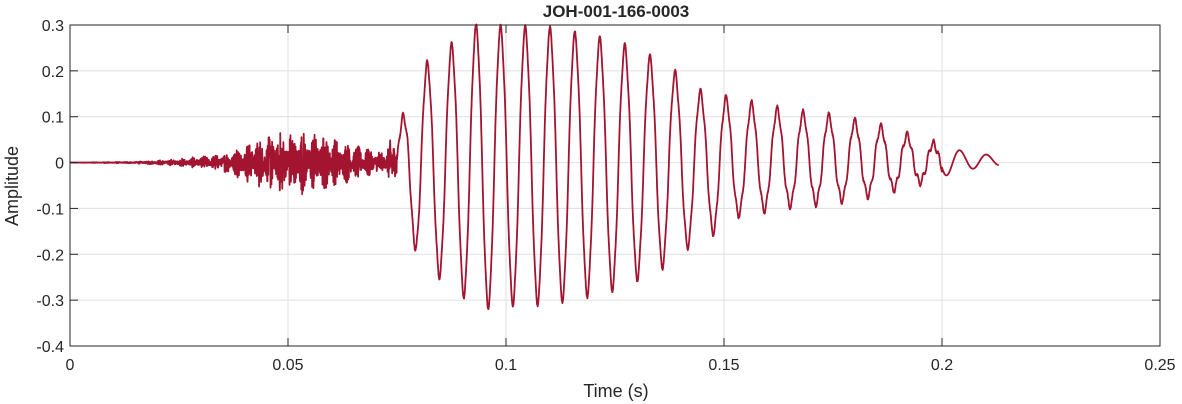 The height and width of the screenshot is (404, 1182). What do you see at coordinates (942, 365) in the screenshot?
I see `x-tick-label: 0.2` at bounding box center [942, 365].